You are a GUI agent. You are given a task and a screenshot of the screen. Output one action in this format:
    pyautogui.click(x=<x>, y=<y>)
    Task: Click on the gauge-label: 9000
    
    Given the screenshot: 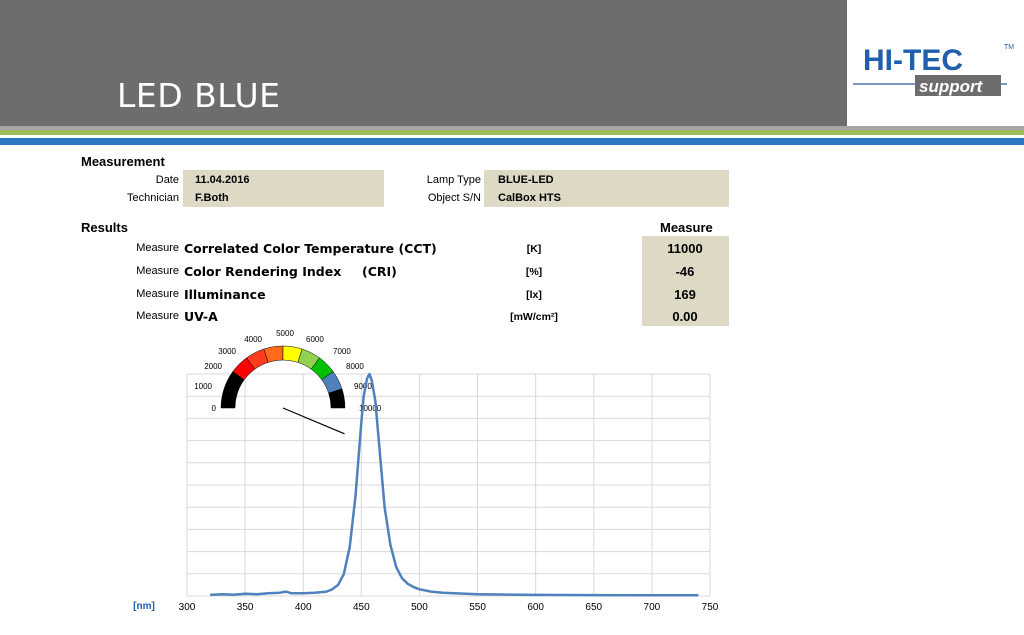 What is the action you would take?
    pyautogui.click(x=363, y=386)
    